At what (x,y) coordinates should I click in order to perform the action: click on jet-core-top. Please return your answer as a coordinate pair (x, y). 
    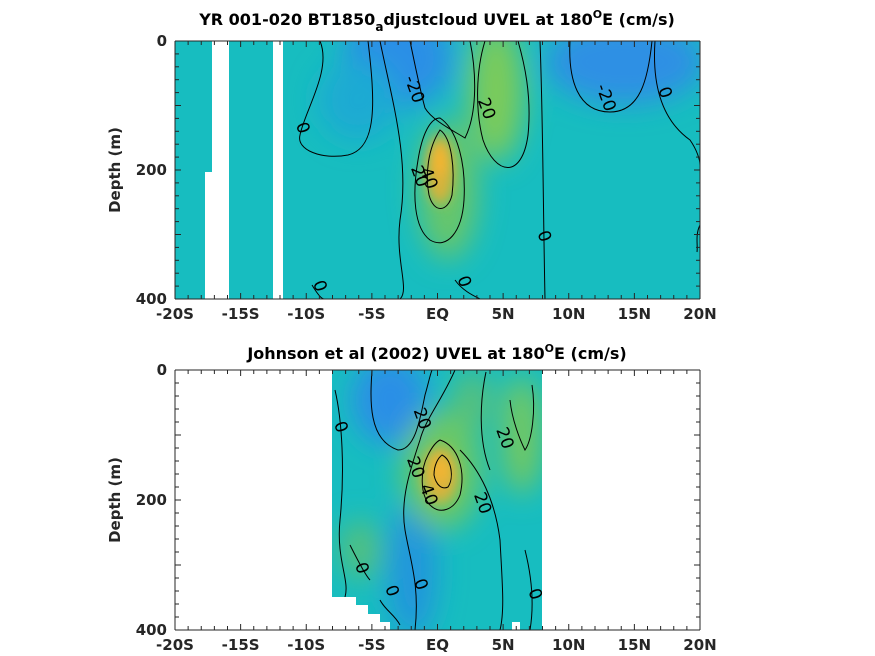
    Looking at the image, I should click on (440, 160).